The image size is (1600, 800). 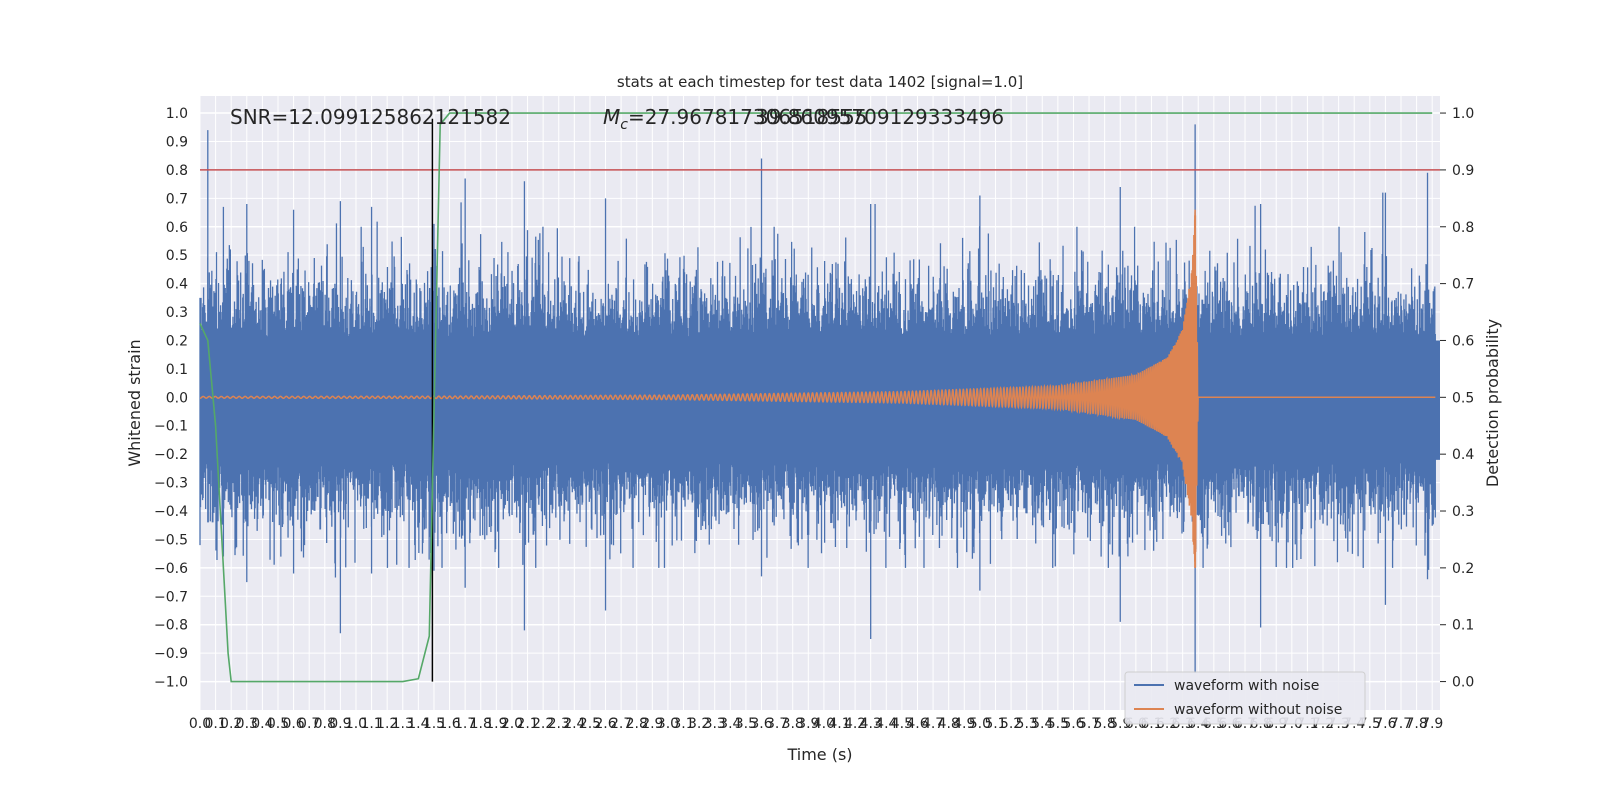 What do you see at coordinates (1463, 512) in the screenshot?
I see `y2-tick-label: 0.3` at bounding box center [1463, 512].